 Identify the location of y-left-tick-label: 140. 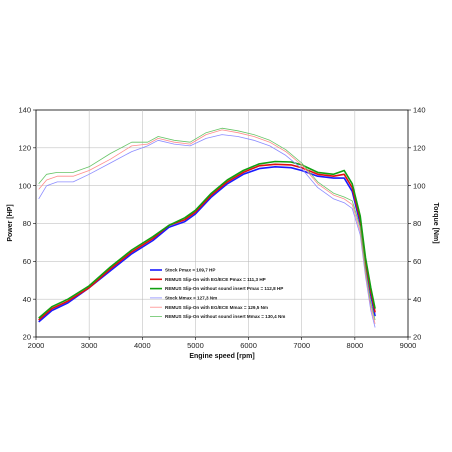
(24, 110).